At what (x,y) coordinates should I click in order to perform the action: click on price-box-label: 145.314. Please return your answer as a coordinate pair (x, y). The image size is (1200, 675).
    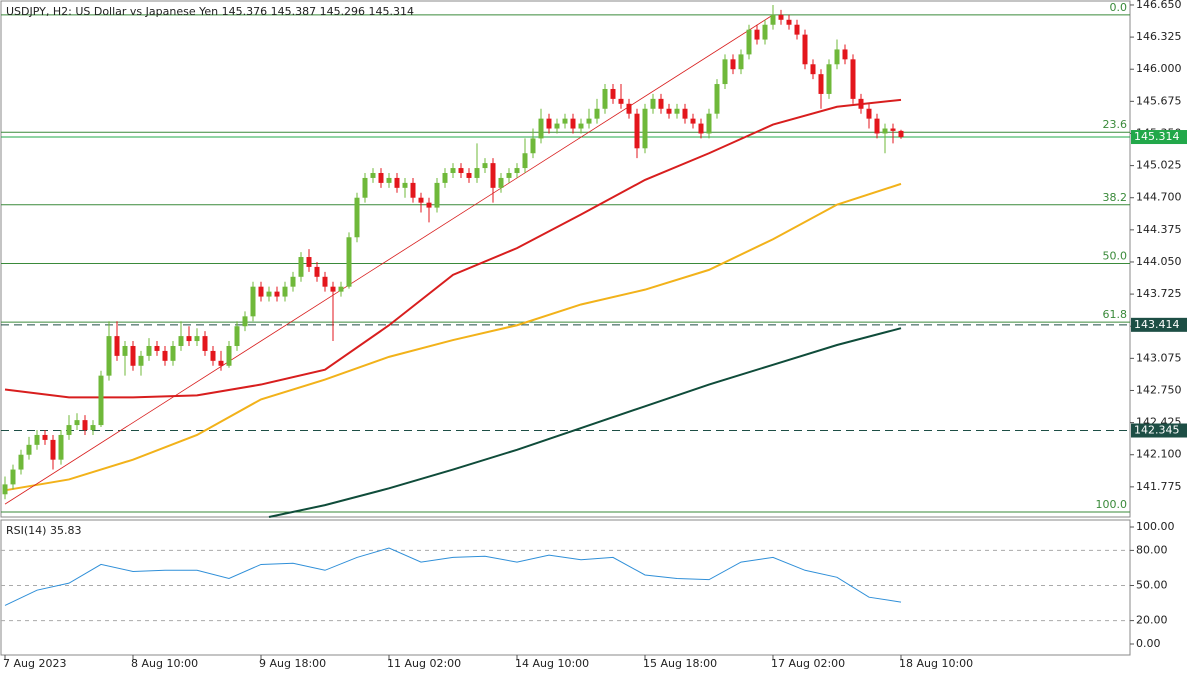
    Looking at the image, I should click on (1157, 136).